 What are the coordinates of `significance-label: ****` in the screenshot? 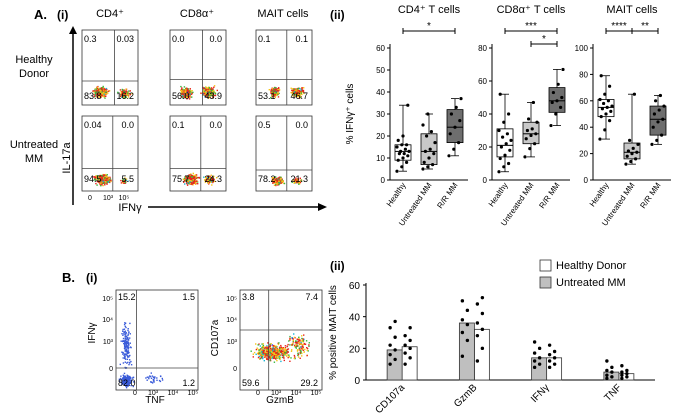 It's located at (619, 26).